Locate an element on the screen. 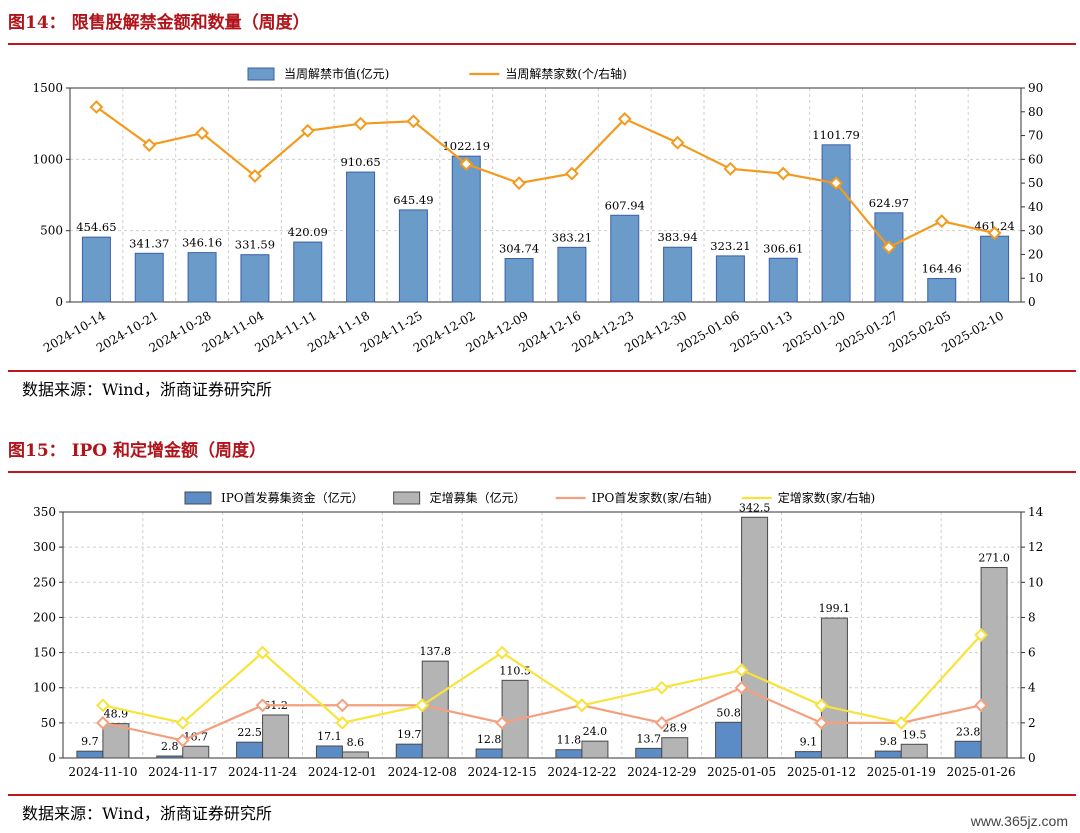  legend-swatch is located at coordinates (198, 498).